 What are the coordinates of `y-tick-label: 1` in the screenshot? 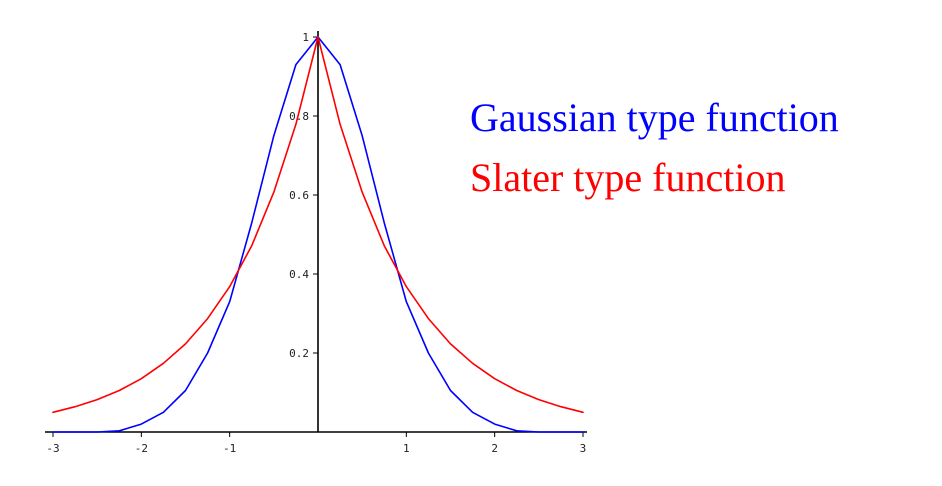 It's located at (305, 37).